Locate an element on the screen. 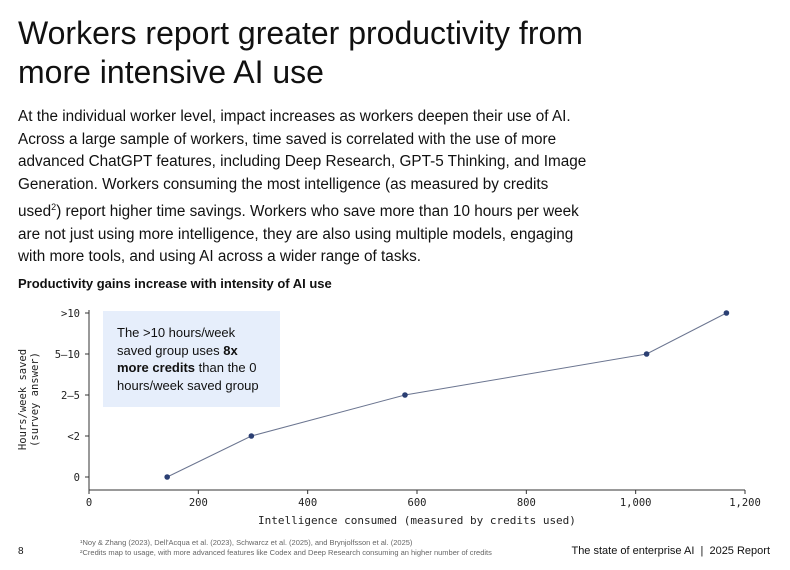 The width and height of the screenshot is (790, 570). x-tick-label: 400 is located at coordinates (307, 503).